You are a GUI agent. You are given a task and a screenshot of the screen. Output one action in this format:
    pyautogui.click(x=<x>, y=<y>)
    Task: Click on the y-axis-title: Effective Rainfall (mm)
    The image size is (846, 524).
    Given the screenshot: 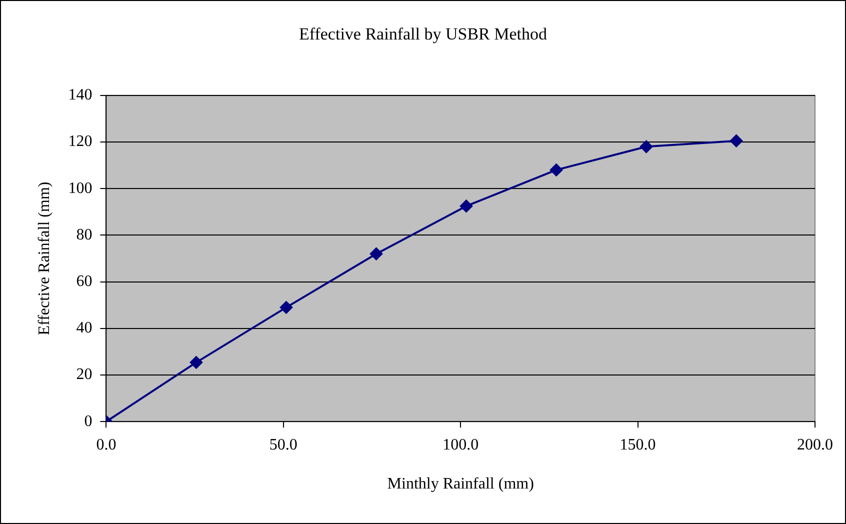 What is the action you would take?
    pyautogui.click(x=44, y=259)
    